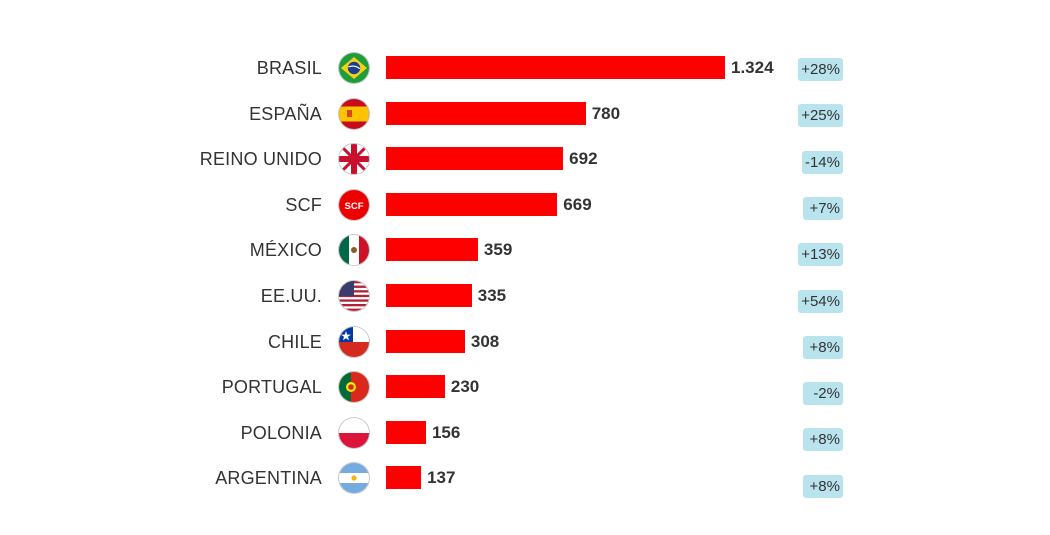 The width and height of the screenshot is (1050, 535). I want to click on spain-flag-icon, so click(354, 113).